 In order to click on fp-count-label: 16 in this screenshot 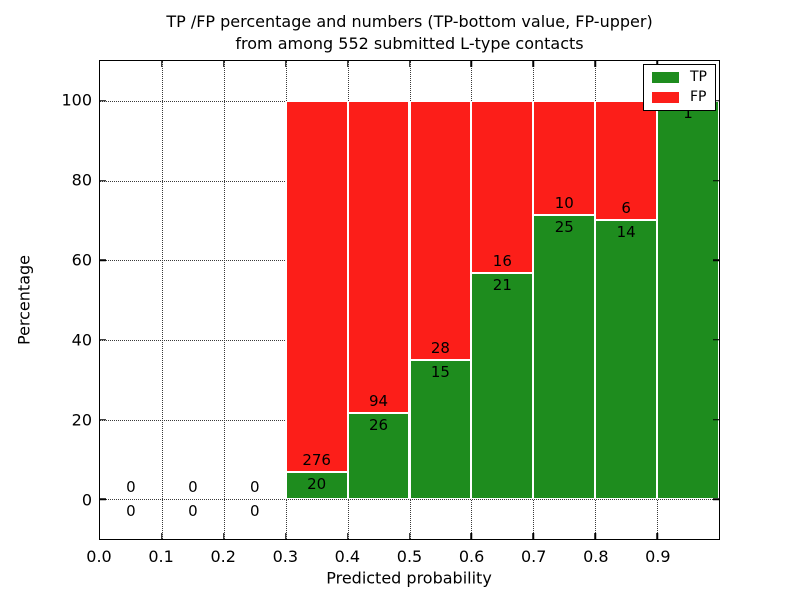, I will do `click(502, 261)`.